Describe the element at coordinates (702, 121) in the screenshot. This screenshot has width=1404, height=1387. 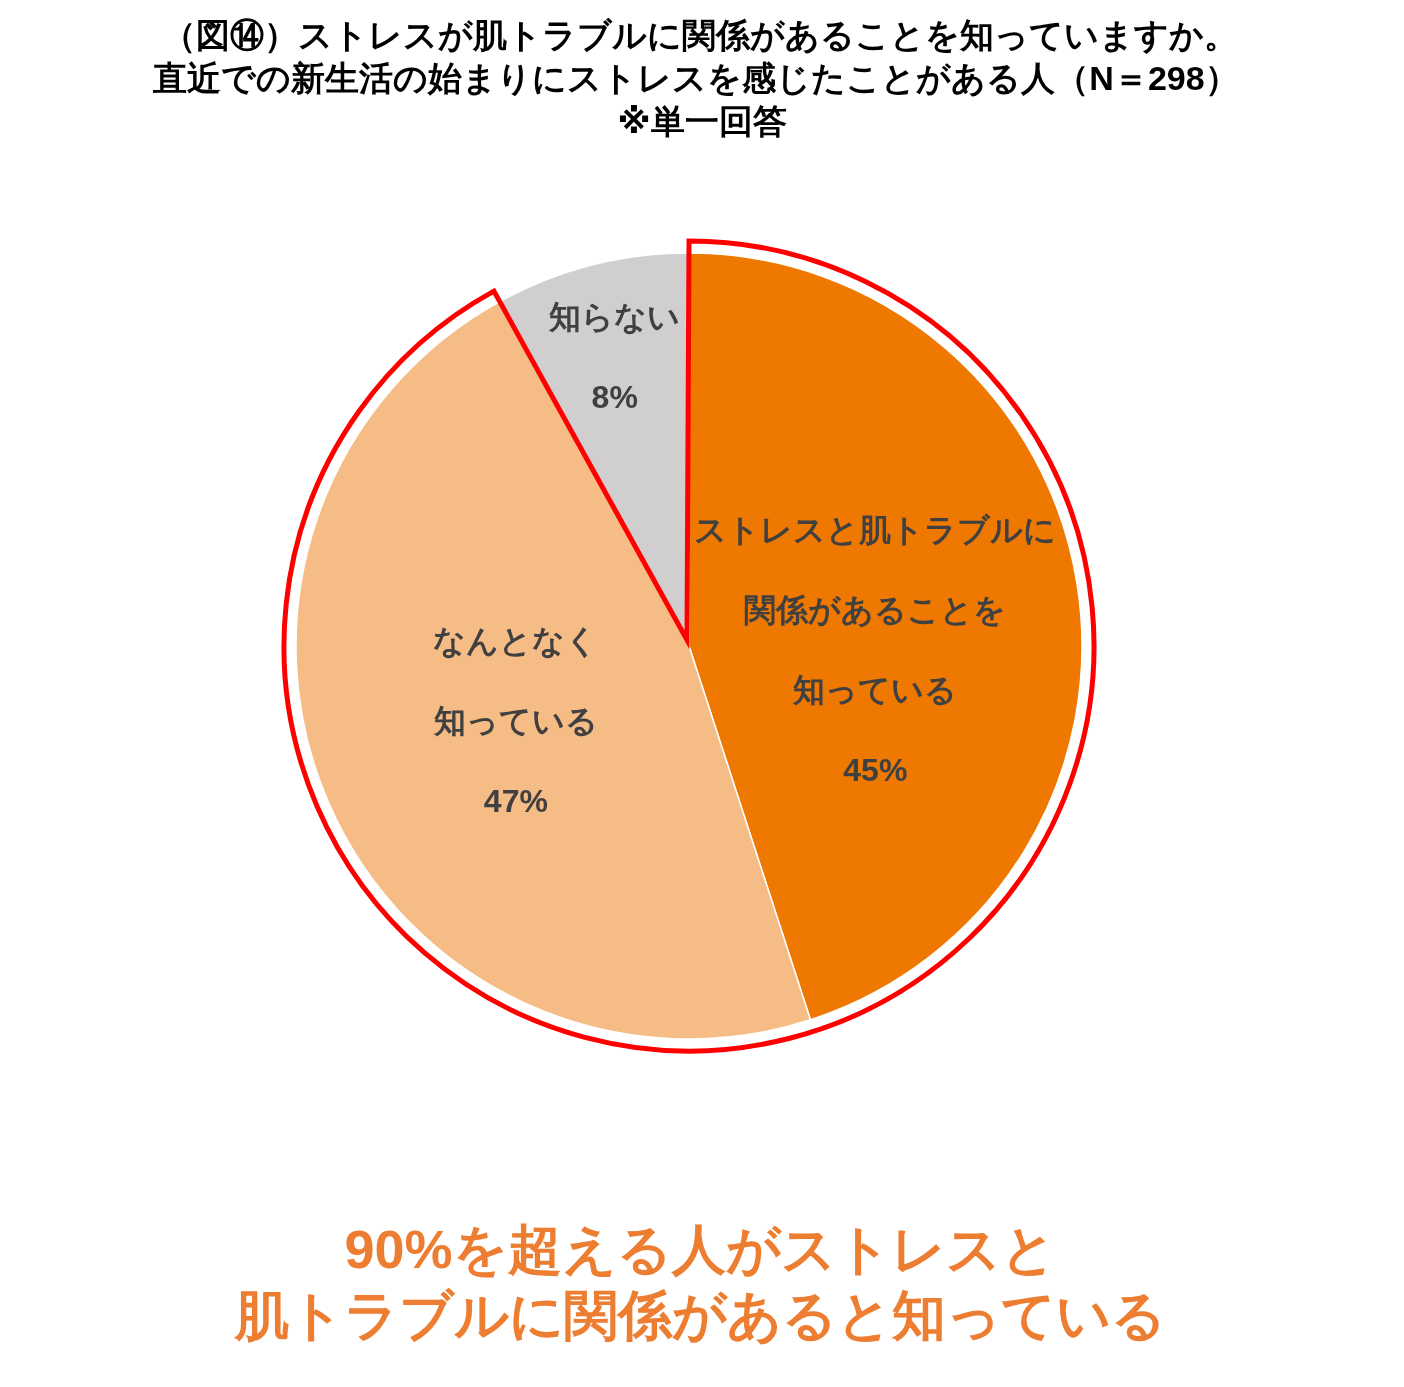
I see `note: ※単一回答` at that location.